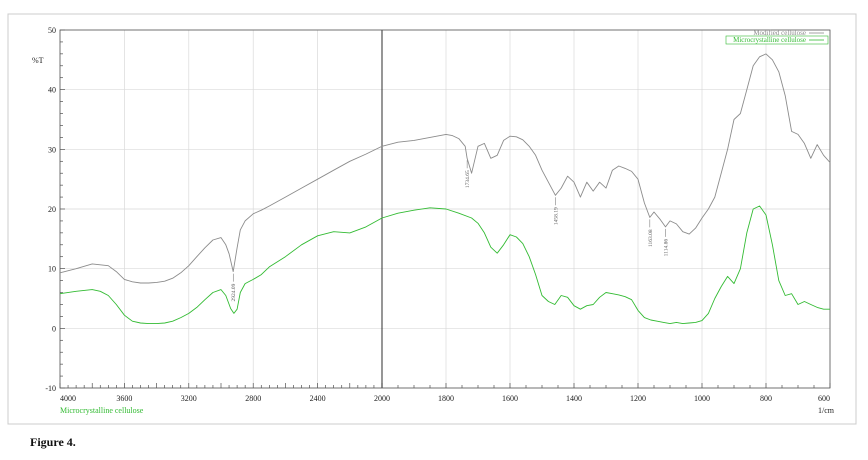 The height and width of the screenshot is (460, 868). What do you see at coordinates (234, 292) in the screenshot?
I see `peak-label: 2924.09` at bounding box center [234, 292].